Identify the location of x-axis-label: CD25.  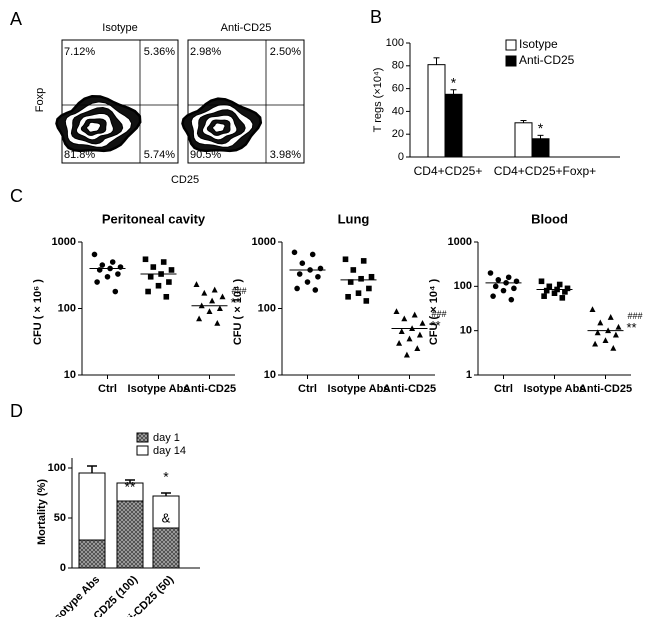
(185, 180).